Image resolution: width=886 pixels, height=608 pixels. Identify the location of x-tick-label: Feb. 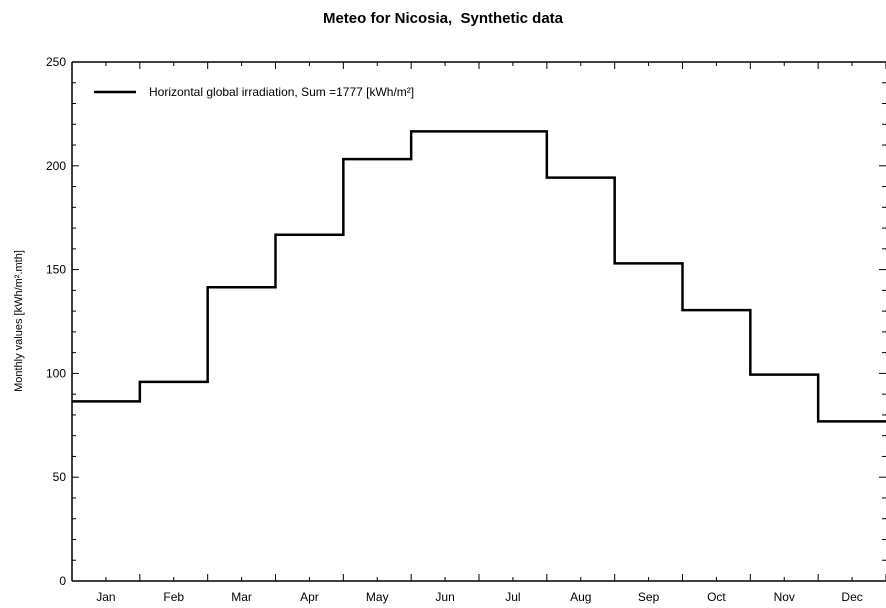
(173, 597).